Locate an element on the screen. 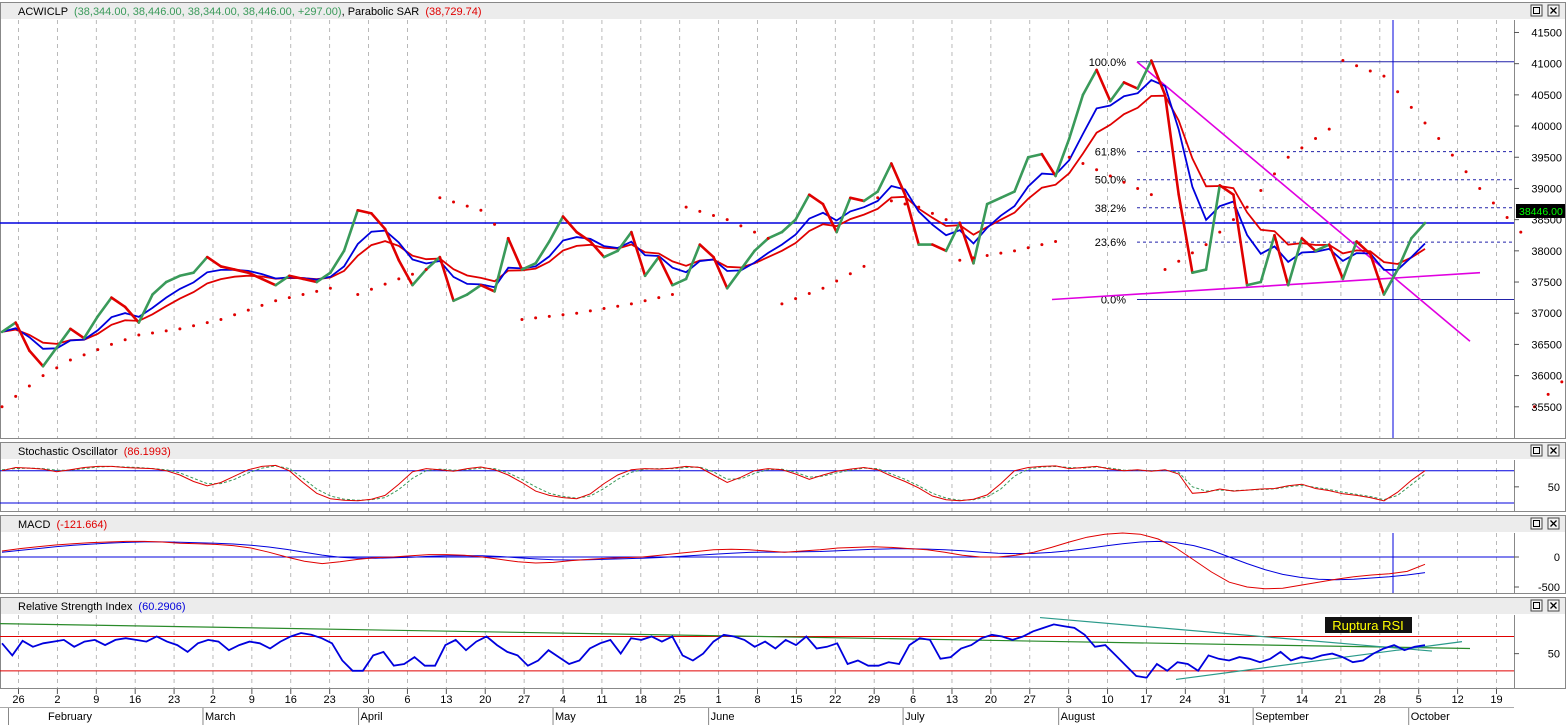 The width and height of the screenshot is (1566, 725). panel-title-bar is located at coordinates (783, 11).